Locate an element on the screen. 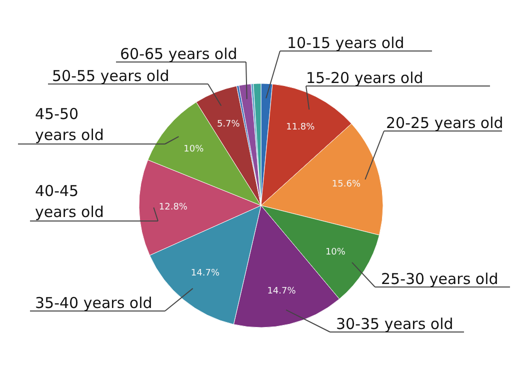 This screenshot has width=522, height=371. slice-label: 20-25 years old is located at coordinates (445, 123).